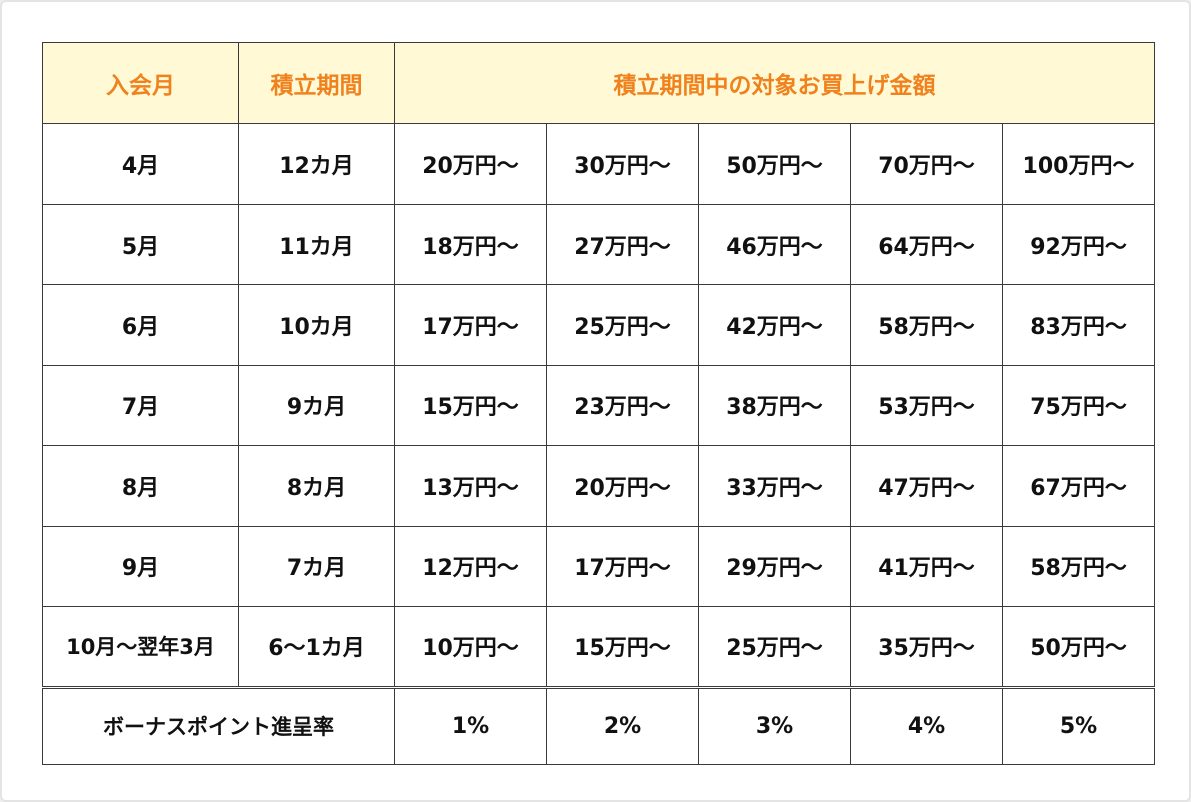 The height and width of the screenshot is (802, 1191). Describe the element at coordinates (470, 725) in the screenshot. I see `bonus-rate-cell: 1%` at that location.